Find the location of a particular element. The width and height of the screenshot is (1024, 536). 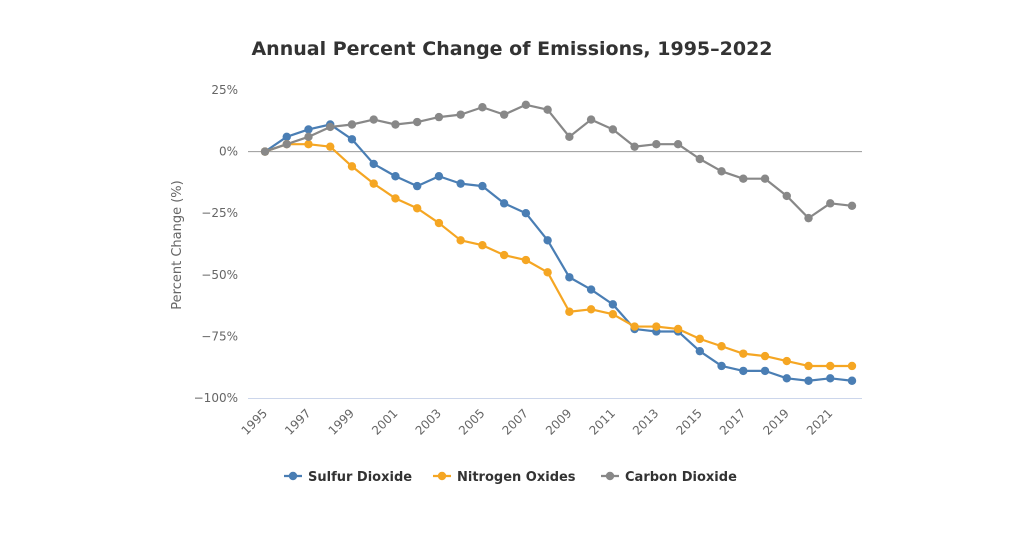

x-tick-label: 2007 is located at coordinates (515, 421).